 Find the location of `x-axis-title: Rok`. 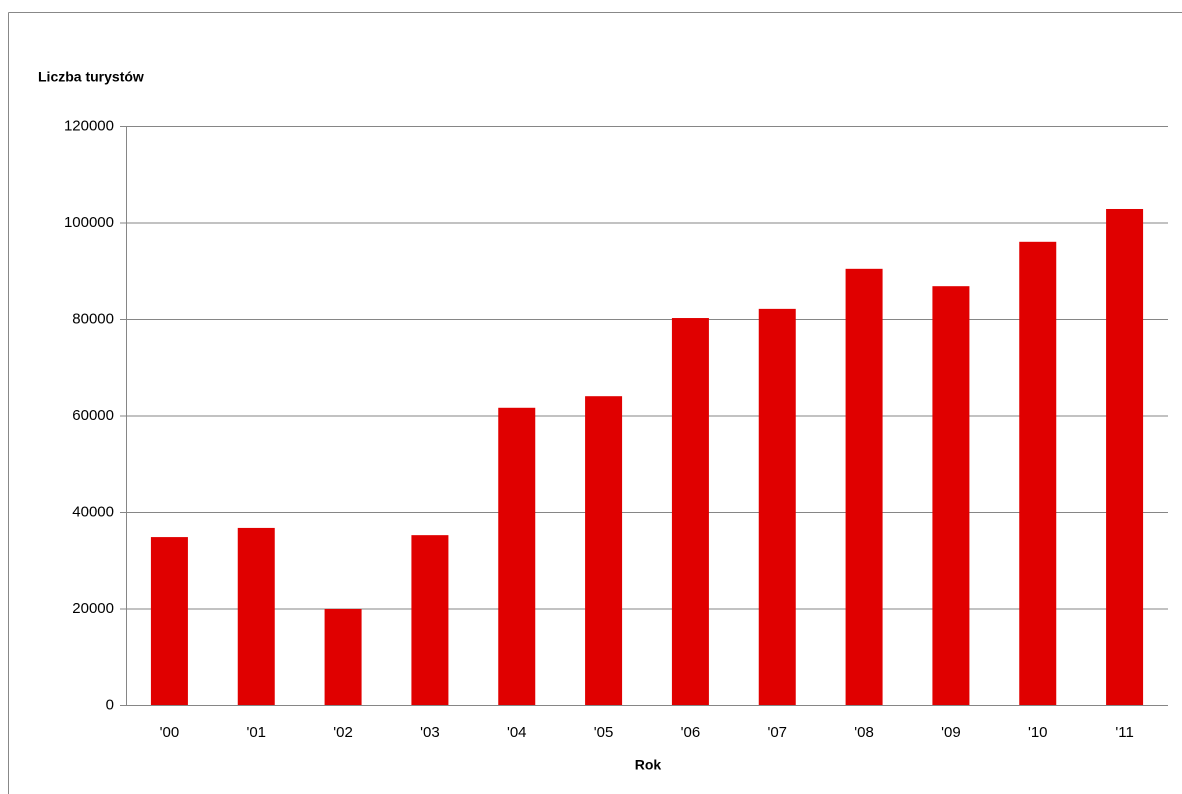

x-axis-title: Rok is located at coordinates (648, 765).